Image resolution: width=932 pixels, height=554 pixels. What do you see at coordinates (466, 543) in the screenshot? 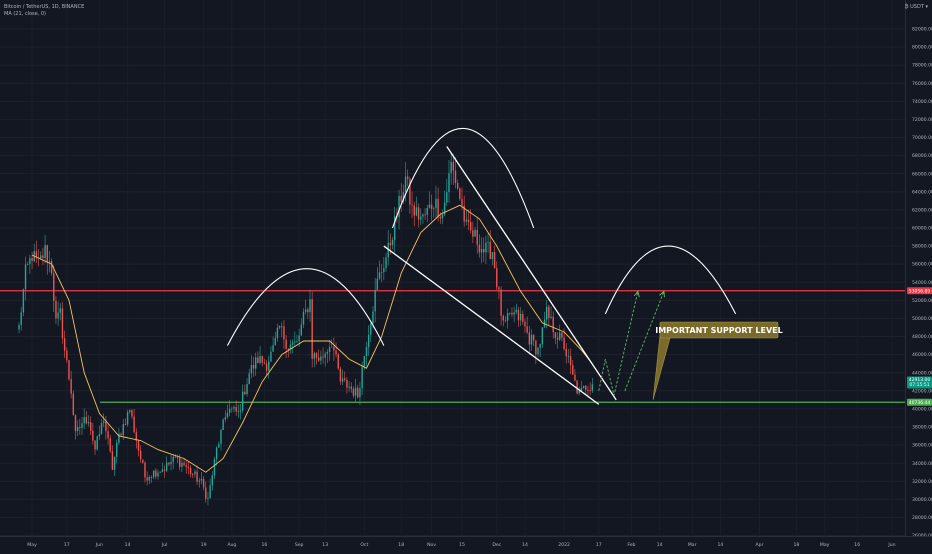
I see `x-axis-bar` at bounding box center [466, 543].